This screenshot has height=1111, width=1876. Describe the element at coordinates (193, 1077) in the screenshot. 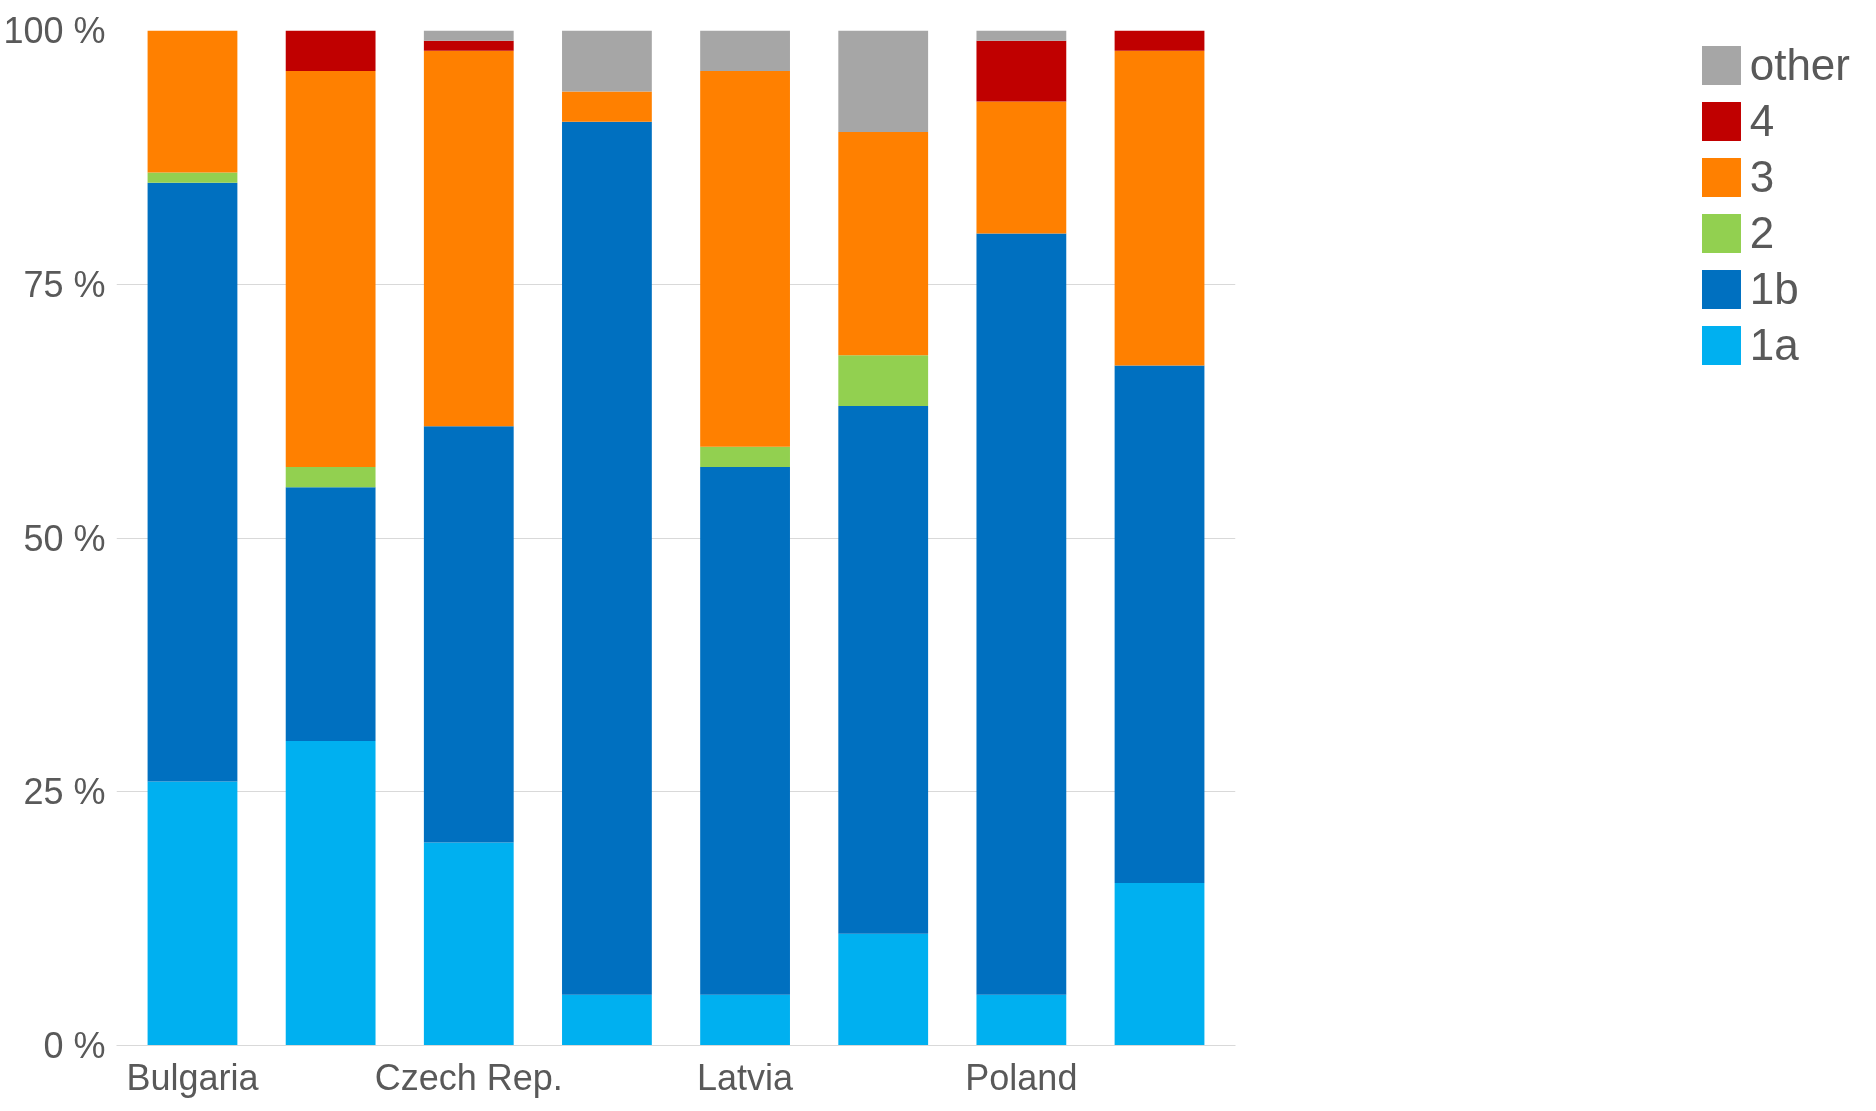

I see `x-tick-label: Bulgaria` at that location.